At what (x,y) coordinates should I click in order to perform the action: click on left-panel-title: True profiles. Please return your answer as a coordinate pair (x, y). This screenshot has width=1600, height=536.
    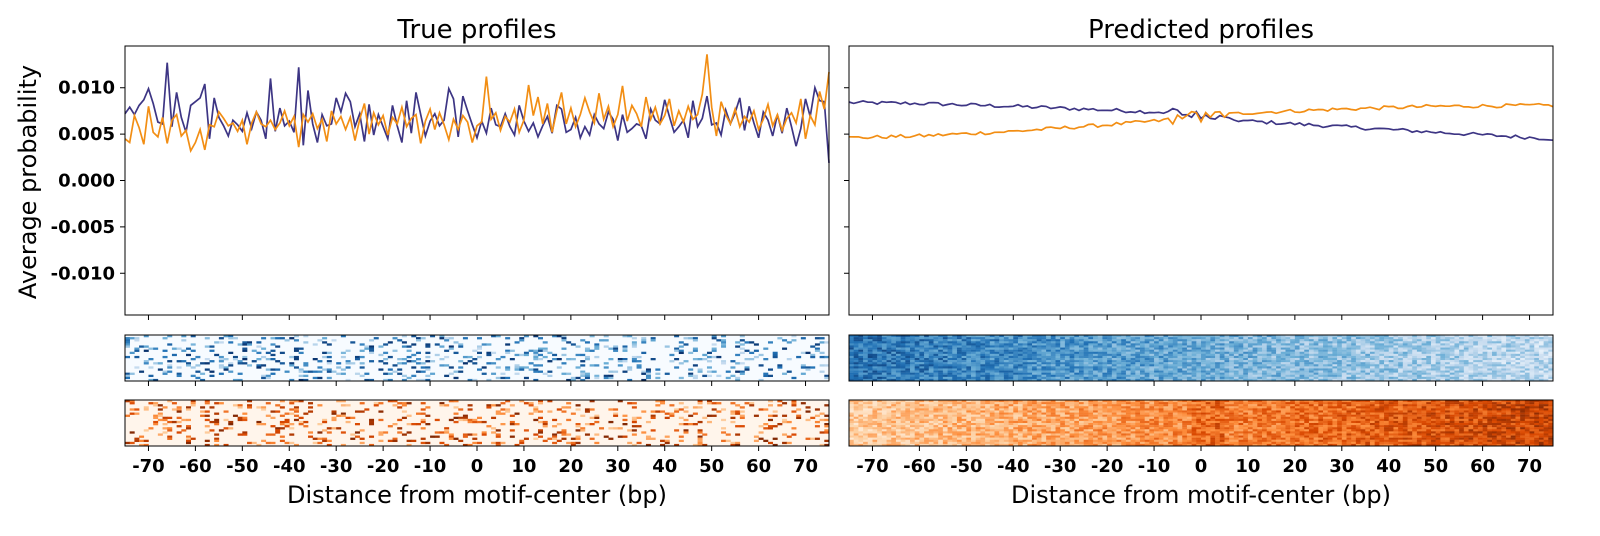
    Looking at the image, I should click on (476, 30).